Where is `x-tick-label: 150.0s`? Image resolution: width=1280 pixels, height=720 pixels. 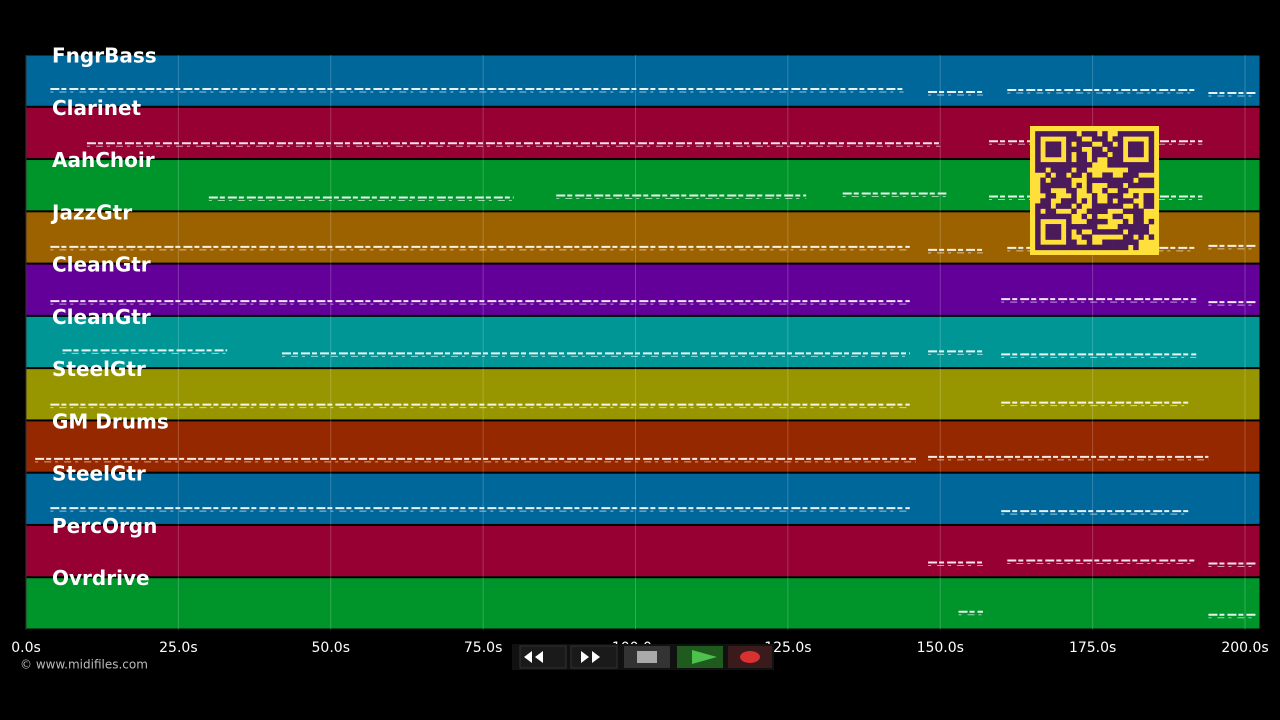
x-tick-label: 150.0s is located at coordinates (940, 648).